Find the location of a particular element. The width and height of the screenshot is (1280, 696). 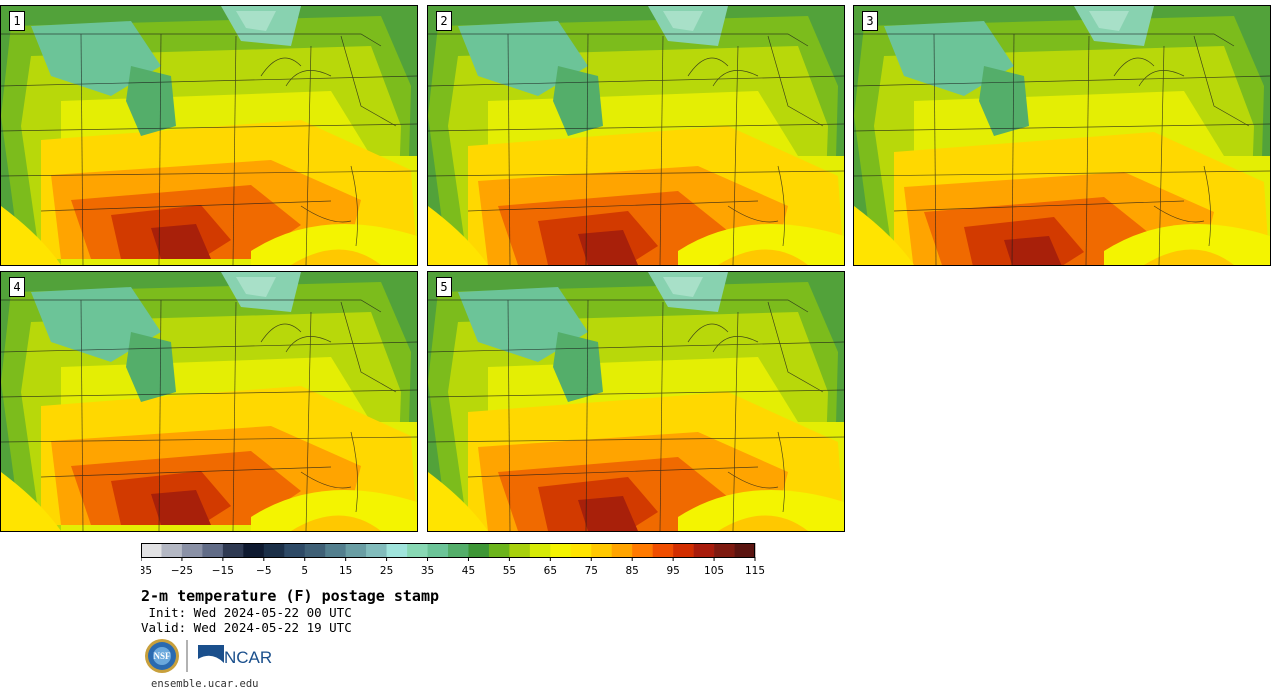

valid-time: Valid: Wed 2024-05-22 19 UTC is located at coordinates (246, 627).